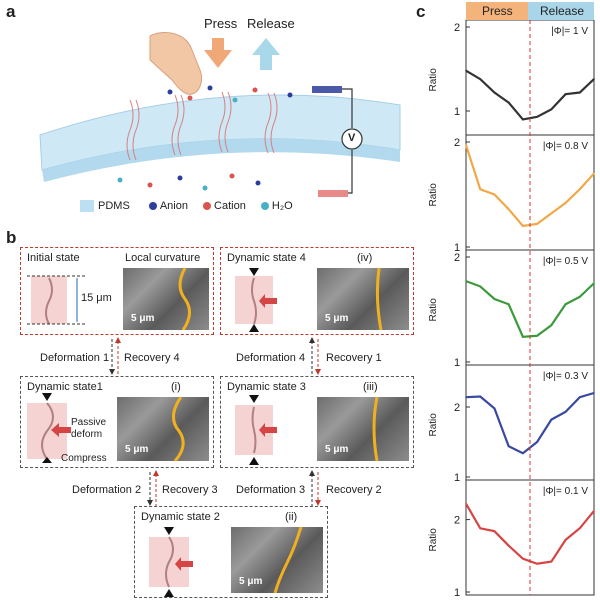  I want to click on ds3-roman: (iii), so click(370, 387).